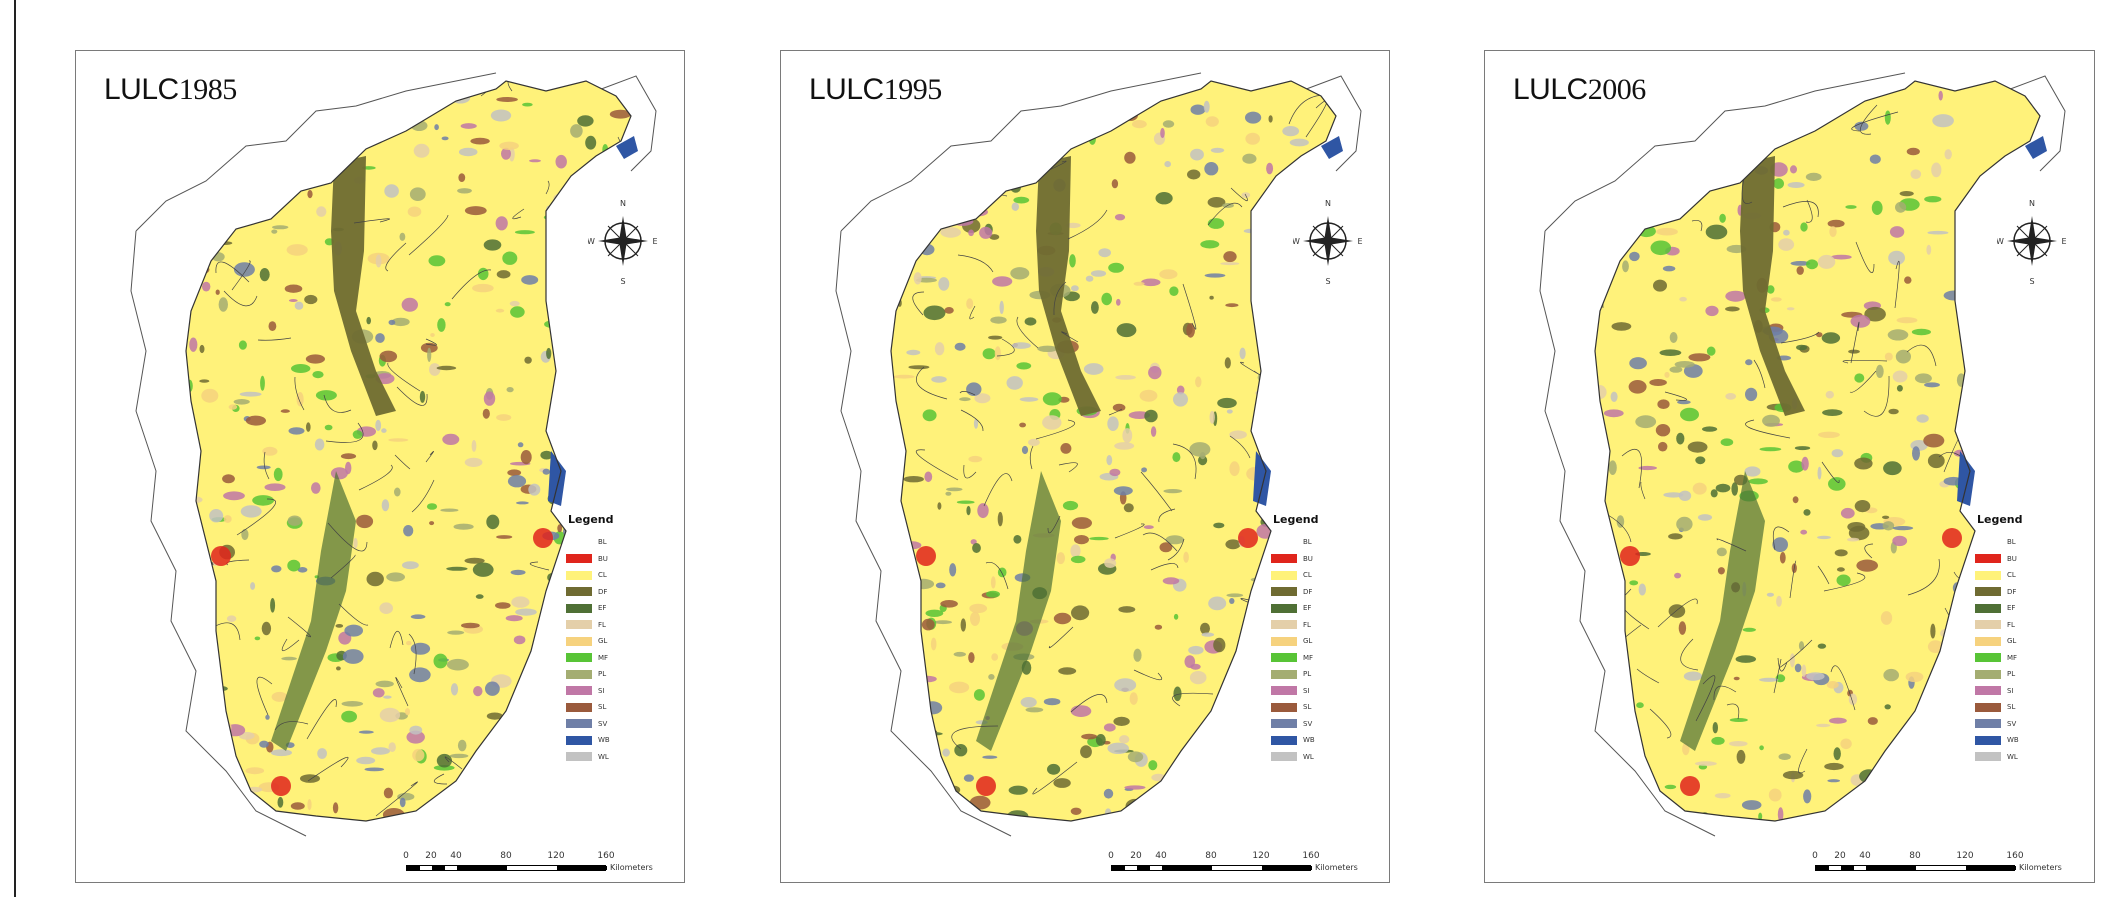 Image resolution: width=2121 pixels, height=897 pixels. Describe the element at coordinates (456, 856) in the screenshot. I see `scale-tick-label: 40` at that location.